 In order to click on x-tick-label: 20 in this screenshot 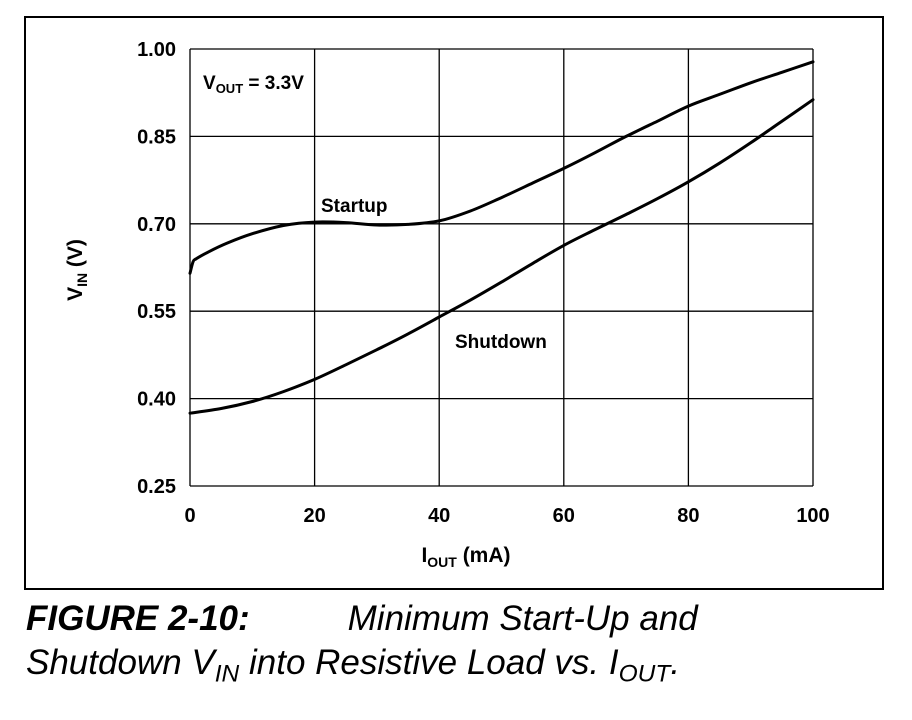, I will do `click(314, 516)`.